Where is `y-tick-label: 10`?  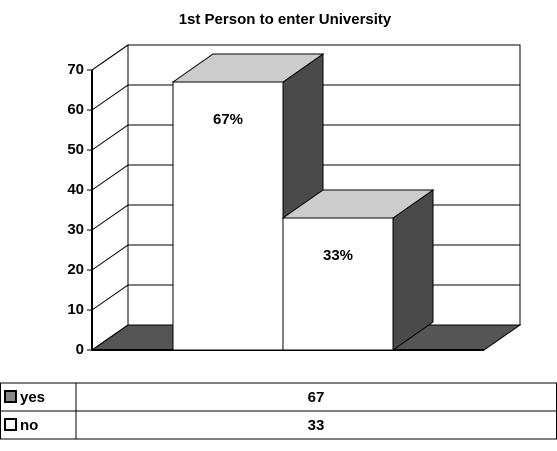 y-tick-label: 10 is located at coordinates (75, 309).